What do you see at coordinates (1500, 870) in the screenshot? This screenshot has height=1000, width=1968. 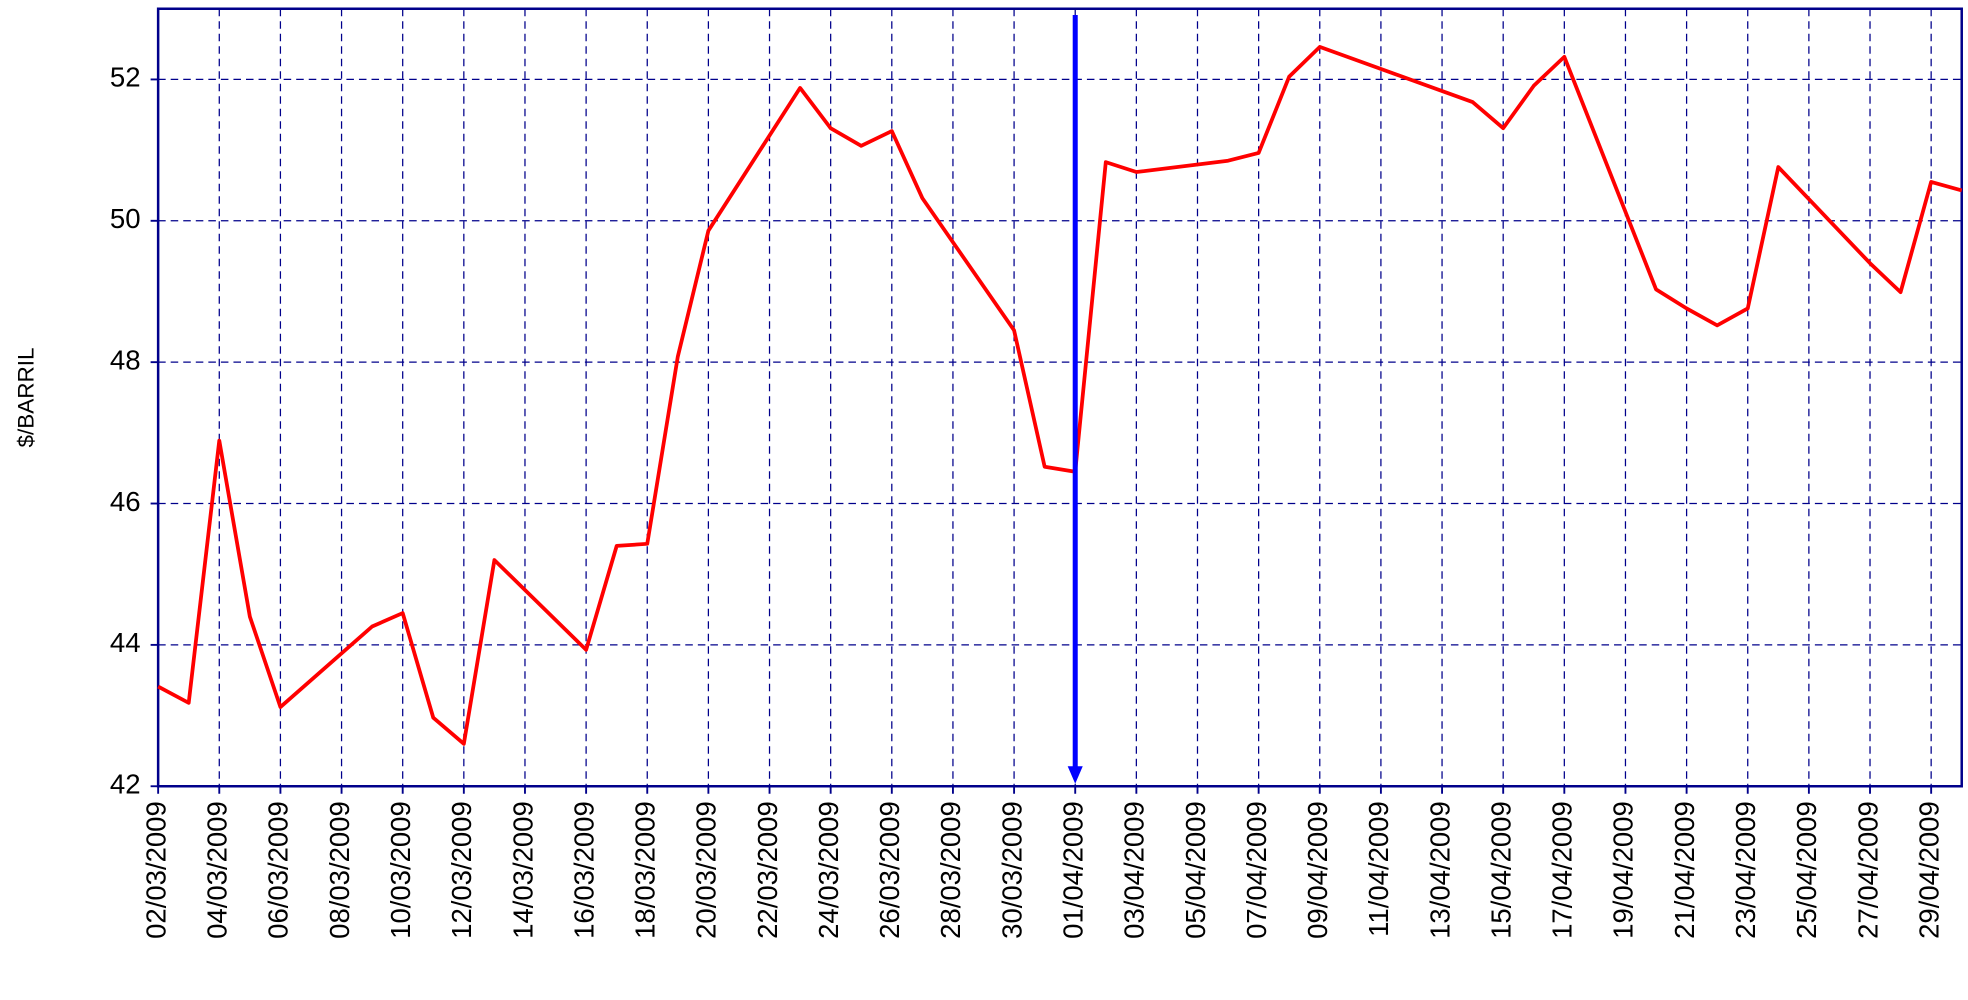 I see `x-tick-label: 15/04/2009` at bounding box center [1500, 870].